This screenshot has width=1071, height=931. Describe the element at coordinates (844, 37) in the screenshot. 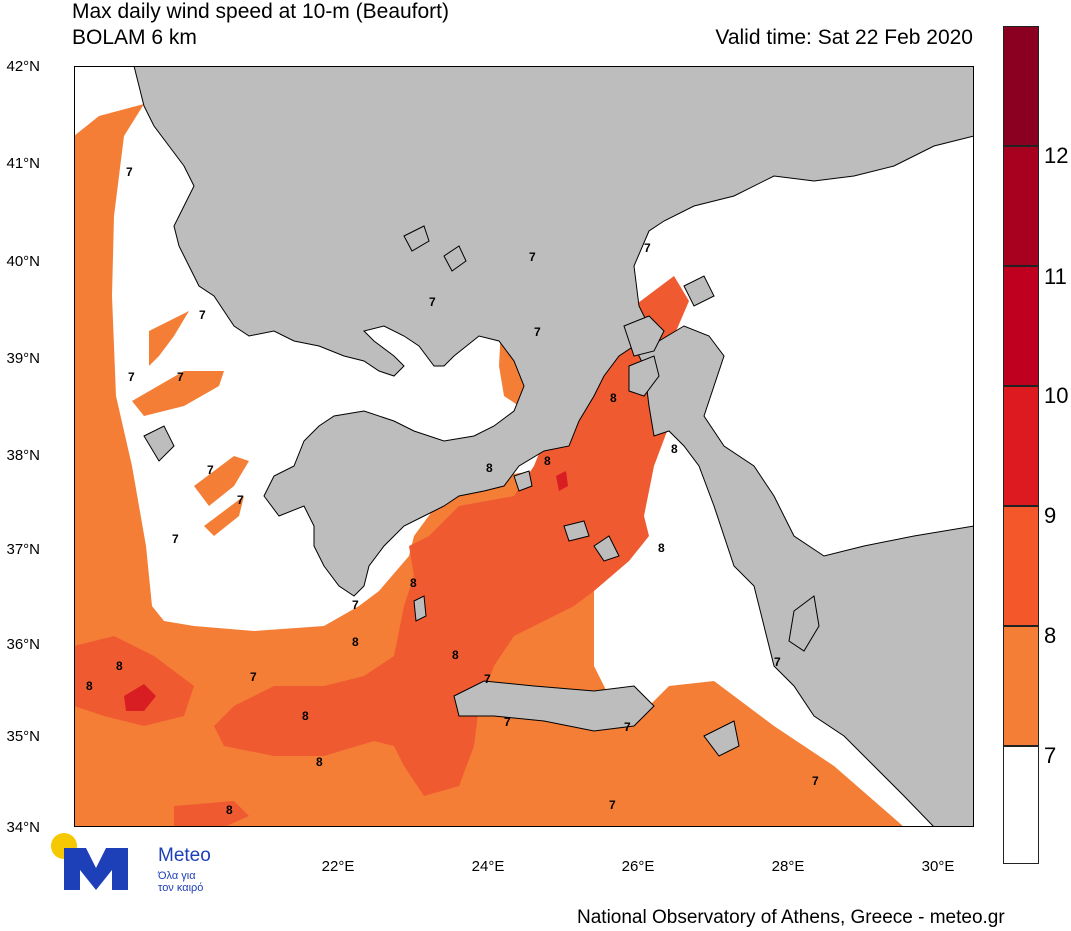

I see `valid-time: Valid time: Sat 22 Feb 2020` at that location.